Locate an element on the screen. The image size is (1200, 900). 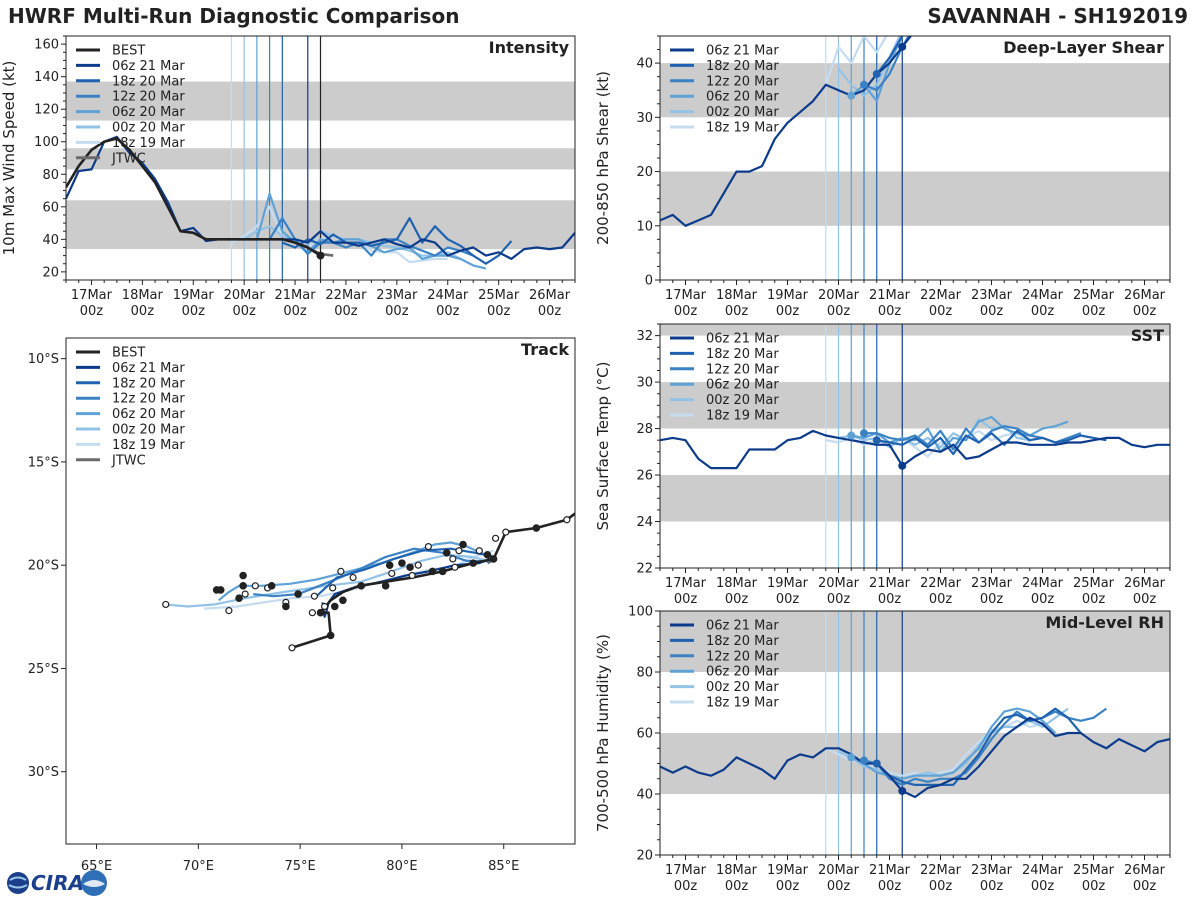
x-tick-label: 80°E is located at coordinates (401, 866).